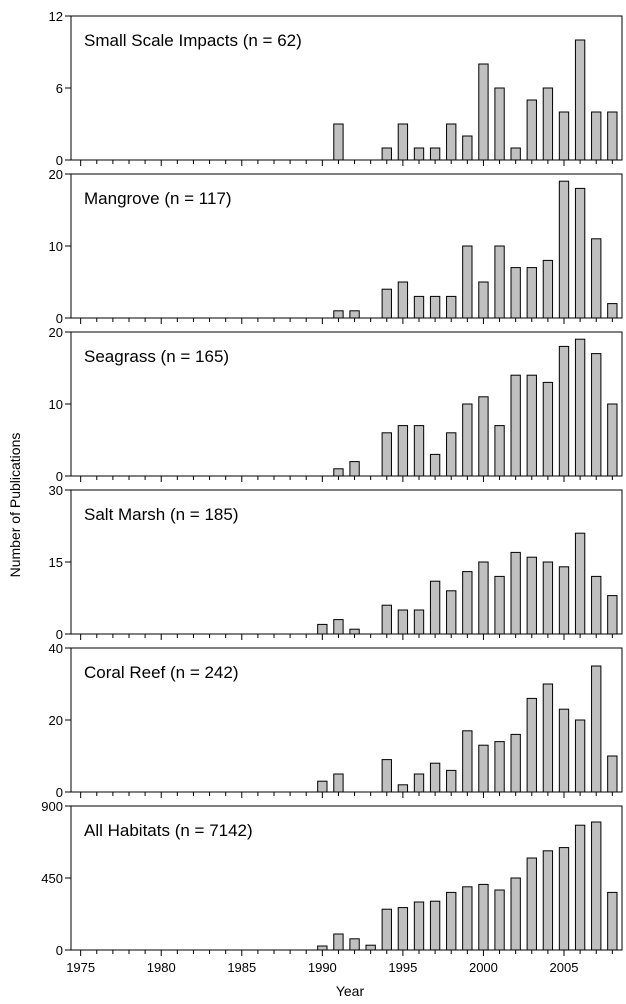 This screenshot has height=1004, width=626. I want to click on bar-1993, so click(370, 947).